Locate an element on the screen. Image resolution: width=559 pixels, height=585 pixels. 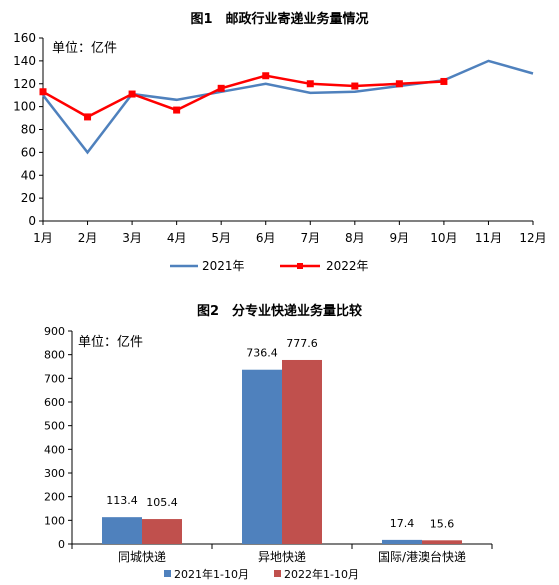
legend-2022-swatch is located at coordinates (277, 573).